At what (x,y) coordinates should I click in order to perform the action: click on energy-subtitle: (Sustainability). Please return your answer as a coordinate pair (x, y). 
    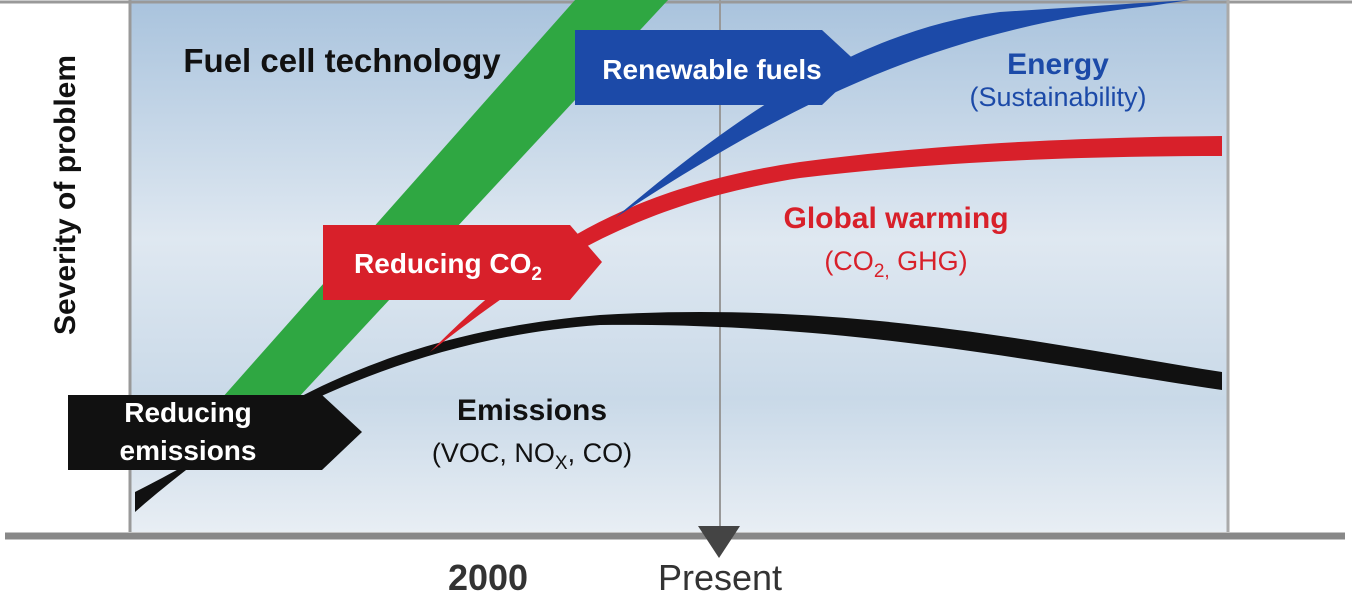
    Looking at the image, I should click on (1057, 97).